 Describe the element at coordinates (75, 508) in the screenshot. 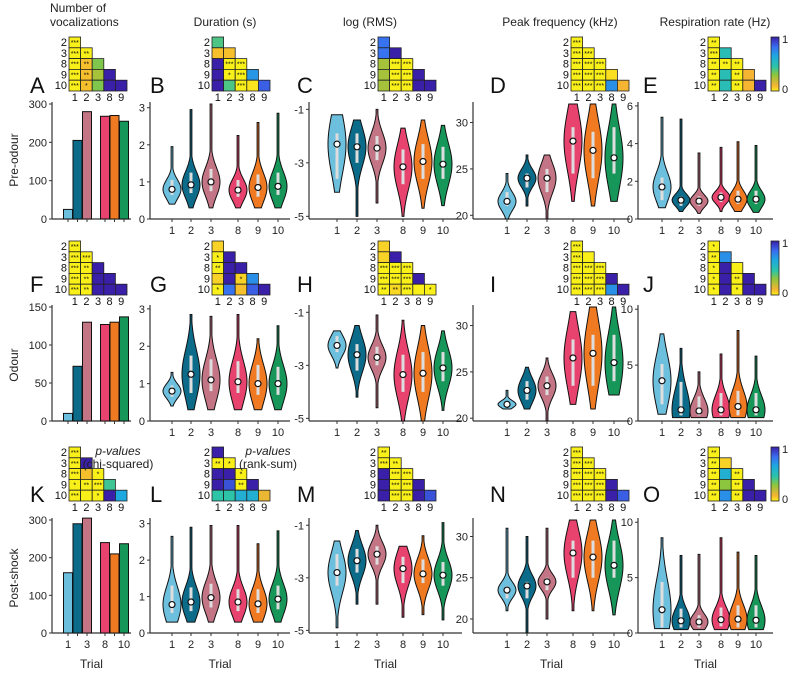

I see `heatmap-col-label: 1` at that location.